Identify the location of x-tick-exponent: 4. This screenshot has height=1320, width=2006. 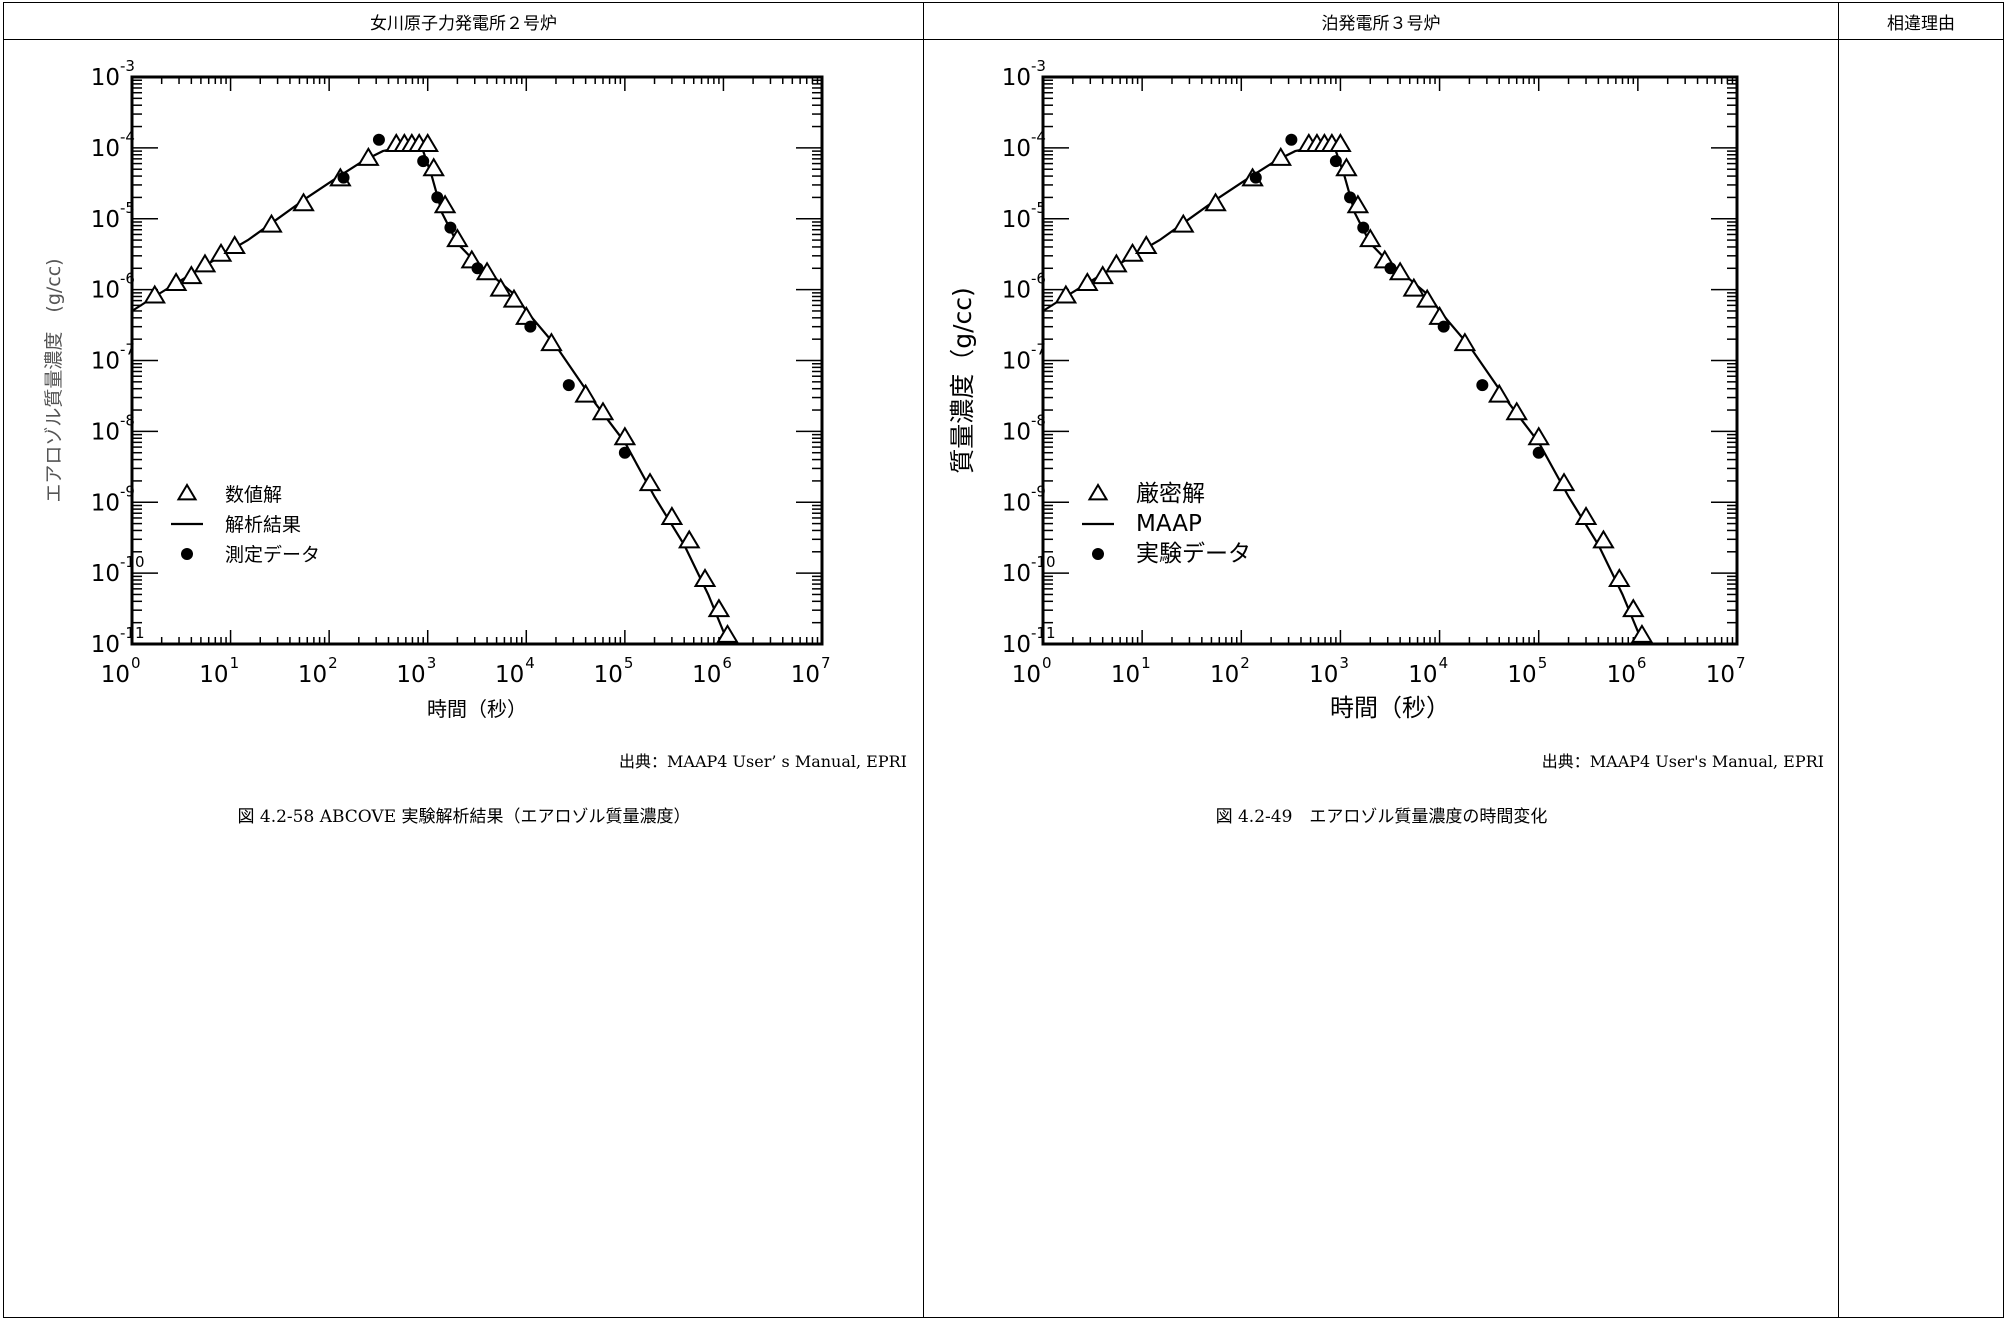
(530, 663).